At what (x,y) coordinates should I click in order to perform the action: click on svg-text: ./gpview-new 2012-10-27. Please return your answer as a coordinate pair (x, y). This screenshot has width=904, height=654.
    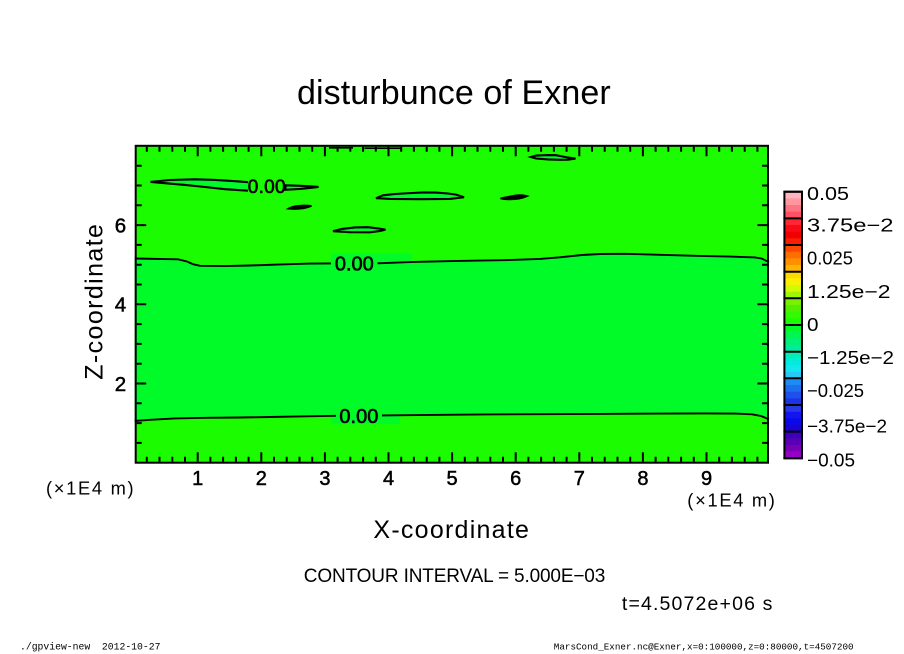
    Looking at the image, I should click on (90, 646).